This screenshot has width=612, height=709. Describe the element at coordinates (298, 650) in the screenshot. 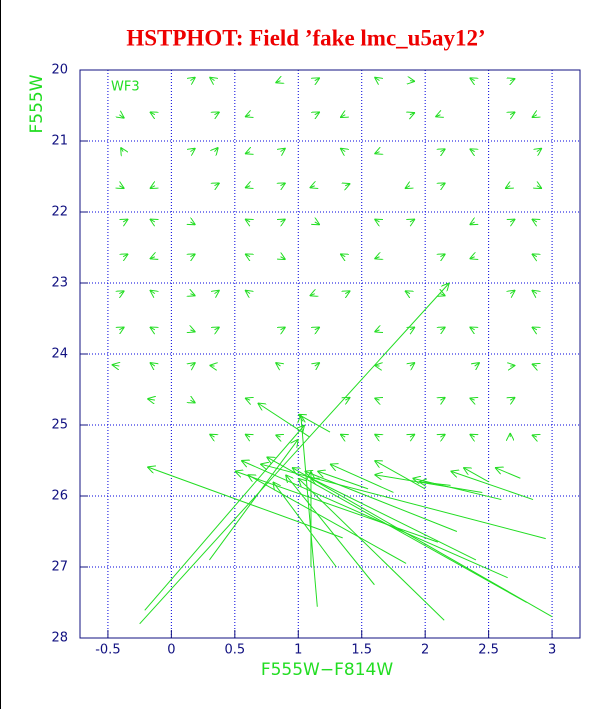

I see `x-tick-label: 1` at that location.